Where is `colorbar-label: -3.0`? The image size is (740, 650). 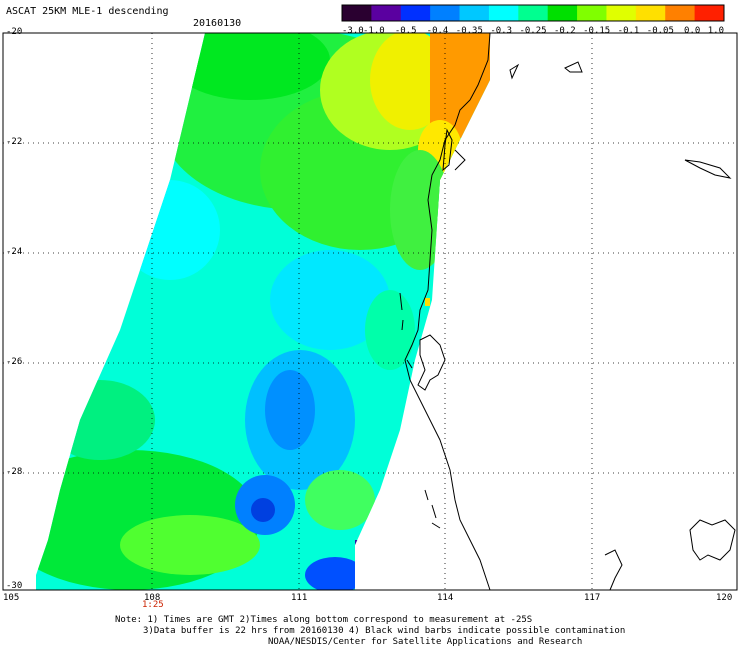
colorbar-label: -3.0 is located at coordinates (353, 31).